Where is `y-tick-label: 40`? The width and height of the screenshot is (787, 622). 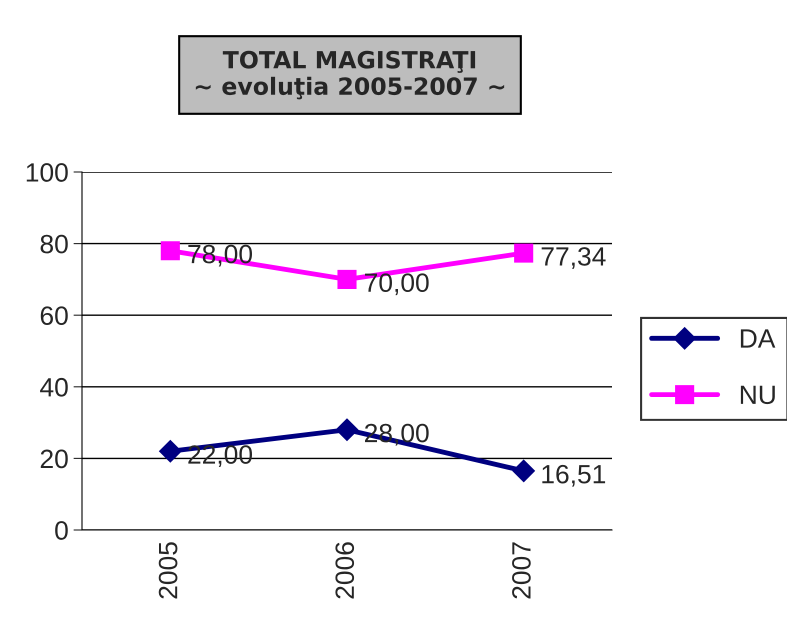 y-tick-label: 40 is located at coordinates (54, 387).